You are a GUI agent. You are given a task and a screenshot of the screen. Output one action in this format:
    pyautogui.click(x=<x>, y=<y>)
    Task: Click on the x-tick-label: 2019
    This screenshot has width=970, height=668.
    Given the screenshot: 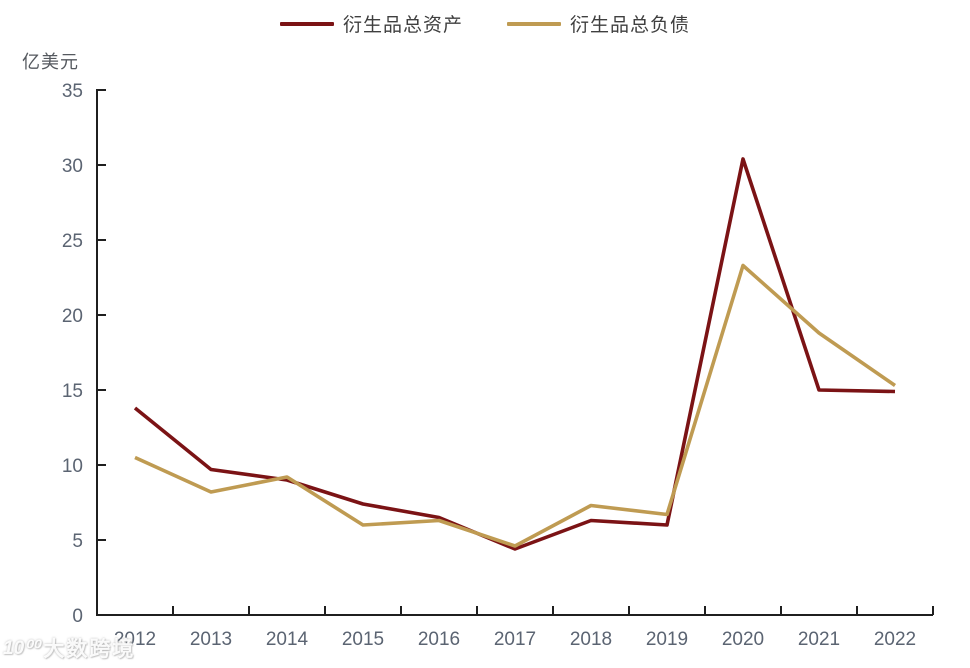 What is the action you would take?
    pyautogui.click(x=667, y=639)
    